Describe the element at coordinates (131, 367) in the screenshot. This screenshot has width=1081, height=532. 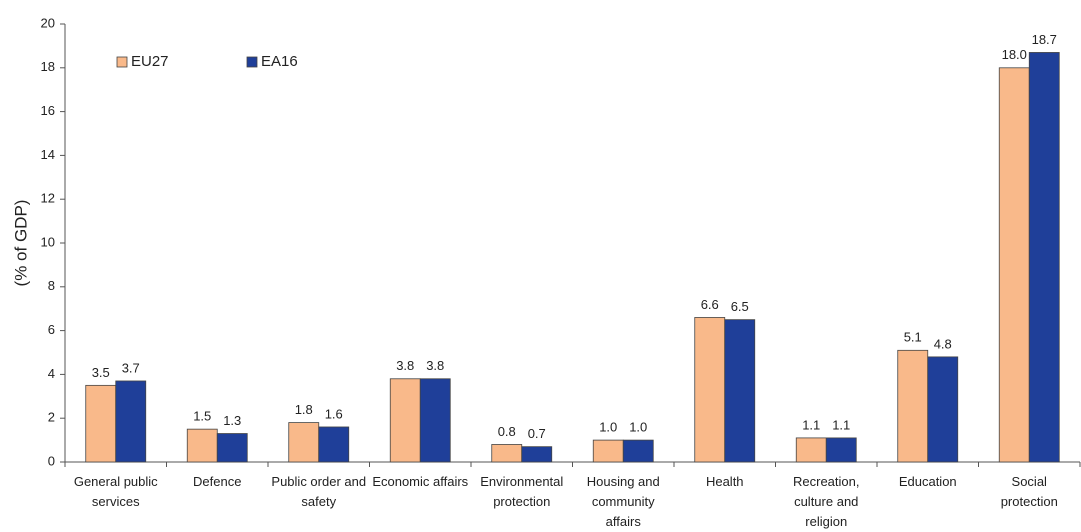
I see `value-label: 3.7` at that location.